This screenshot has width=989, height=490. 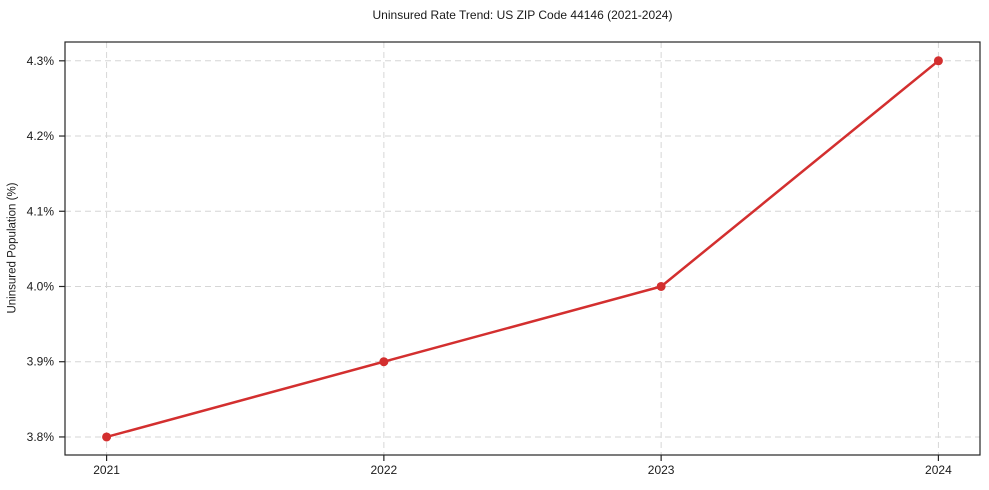 I want to click on x-tick-label: 2022, so click(x=384, y=470).